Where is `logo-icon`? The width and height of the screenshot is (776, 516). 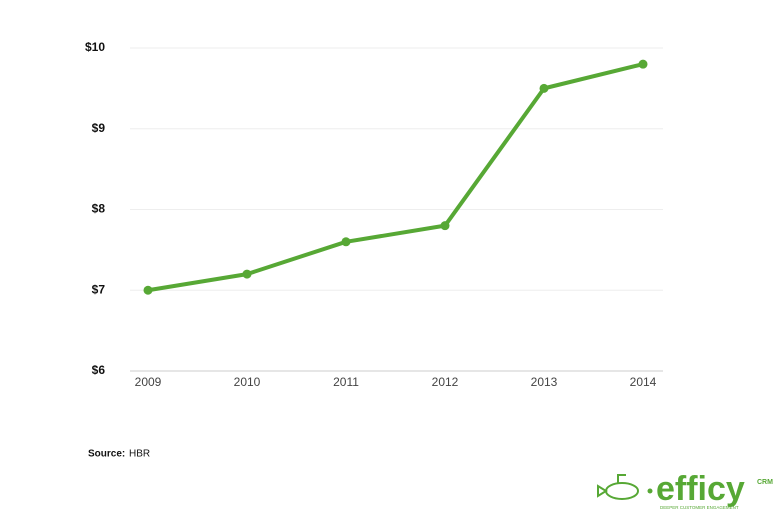
logo-icon is located at coordinates (618, 487).